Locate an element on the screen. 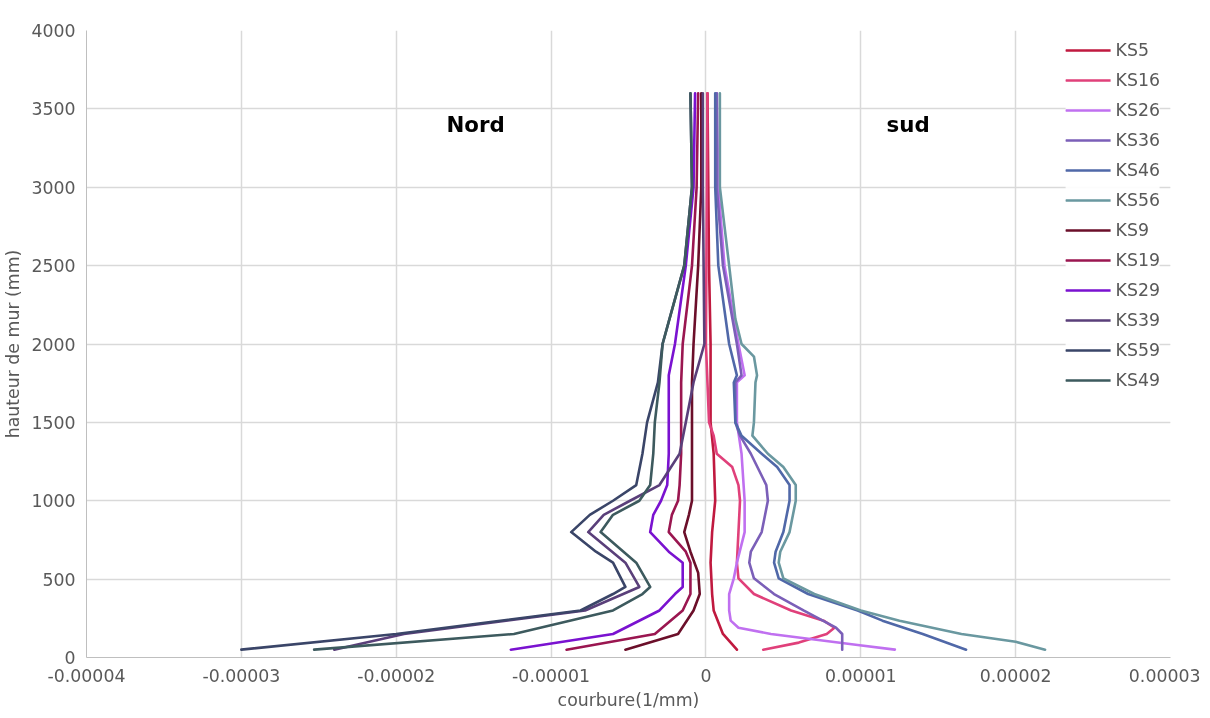 The width and height of the screenshot is (1210, 718). y-tick-label: 3500 is located at coordinates (53, 109).